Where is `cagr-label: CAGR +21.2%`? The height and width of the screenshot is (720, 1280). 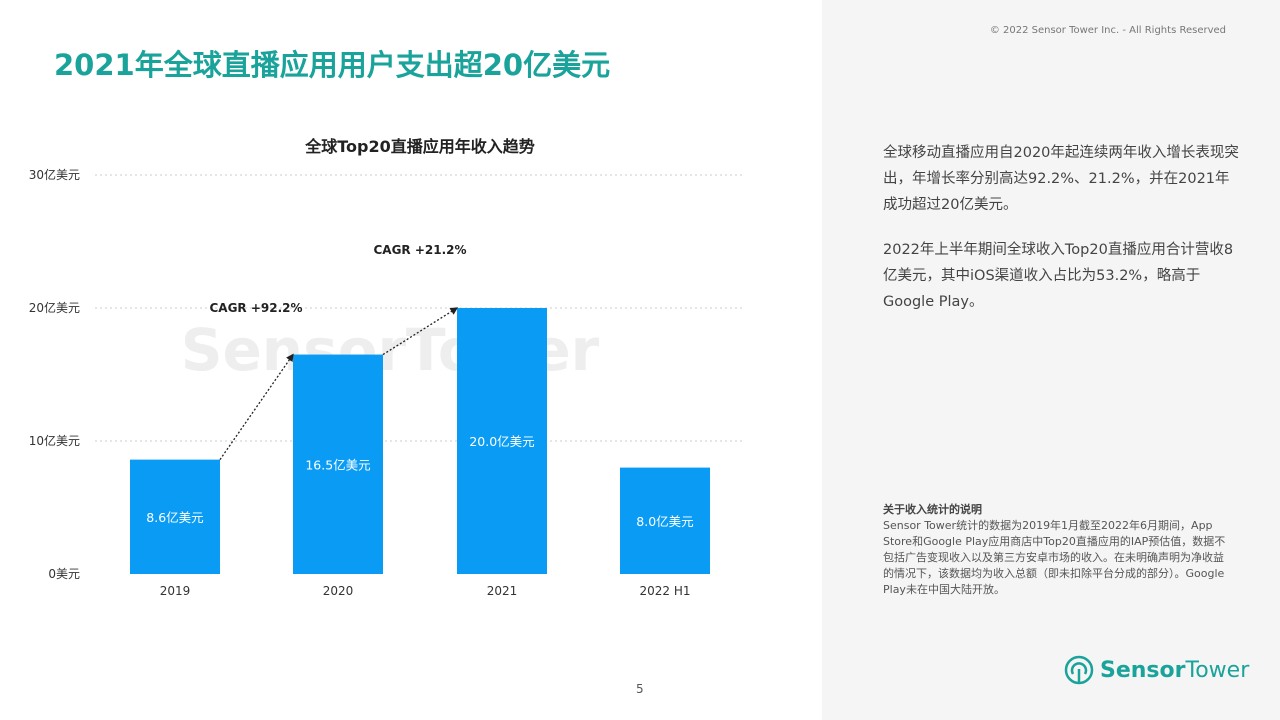
cagr-label: CAGR +21.2% is located at coordinates (419, 250).